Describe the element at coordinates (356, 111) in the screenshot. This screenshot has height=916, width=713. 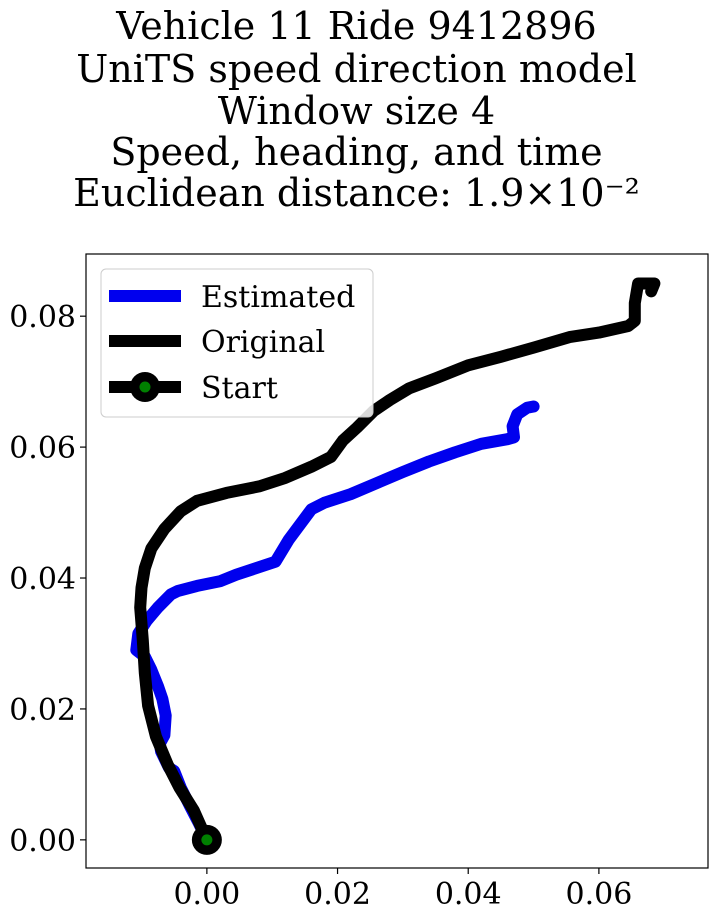
I see `chart-title-line-3: Window size 4` at that location.